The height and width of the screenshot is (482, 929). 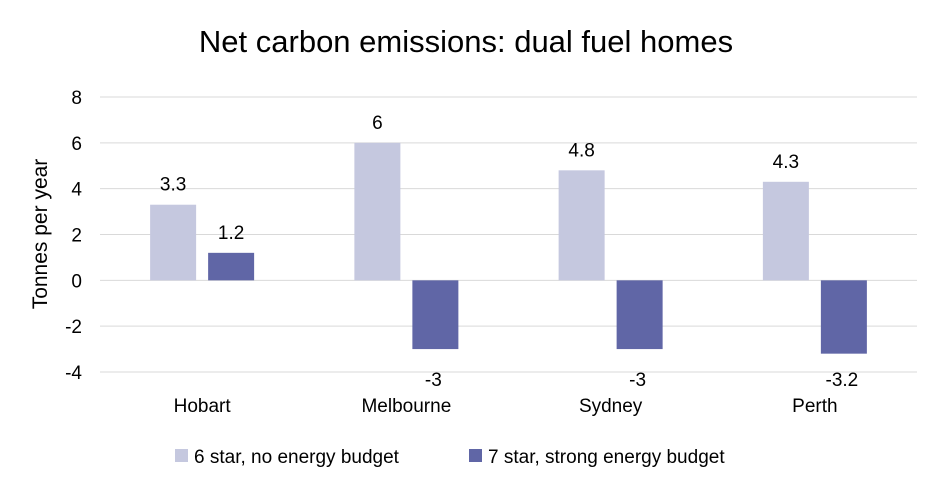 What do you see at coordinates (173, 185) in the screenshot?
I see `data-label: 3.3` at bounding box center [173, 185].